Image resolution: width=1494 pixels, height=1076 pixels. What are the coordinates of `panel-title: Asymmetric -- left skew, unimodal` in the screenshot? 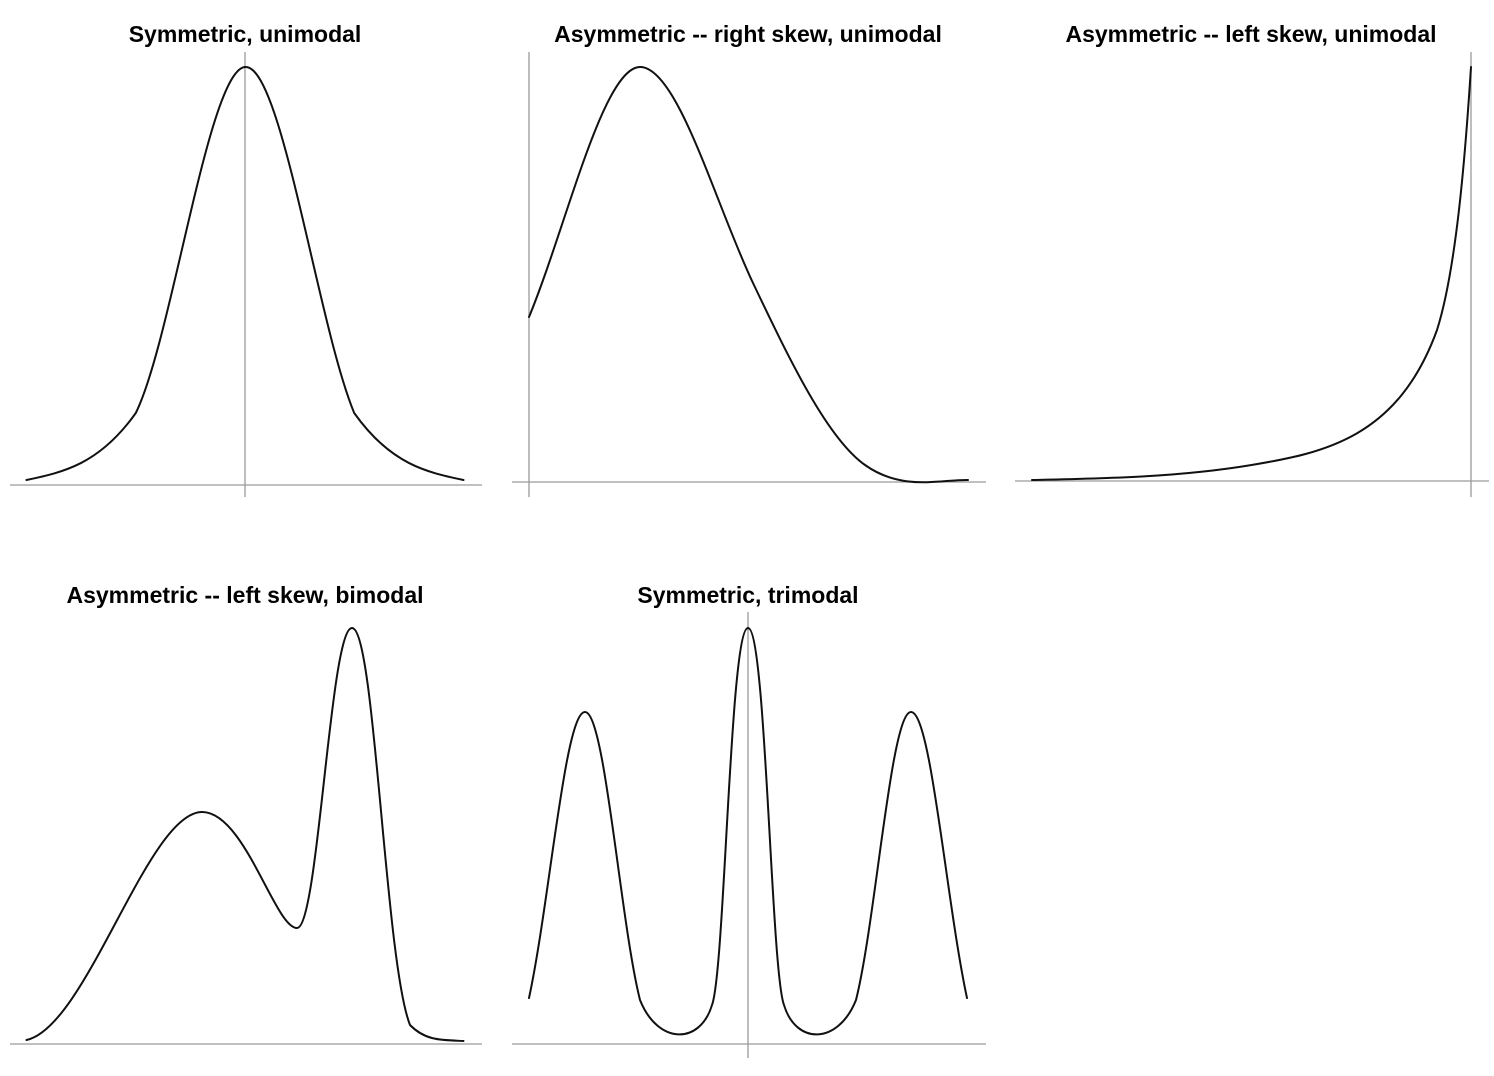 It's located at (1250, 34).